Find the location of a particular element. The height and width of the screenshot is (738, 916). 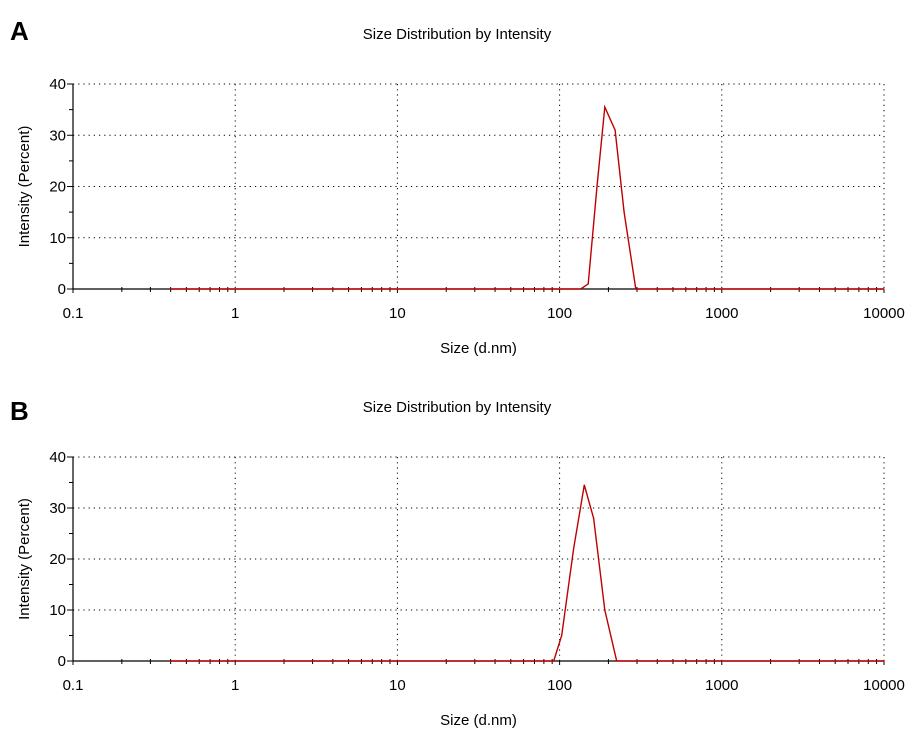

panel-label-b: B is located at coordinates (19, 411).